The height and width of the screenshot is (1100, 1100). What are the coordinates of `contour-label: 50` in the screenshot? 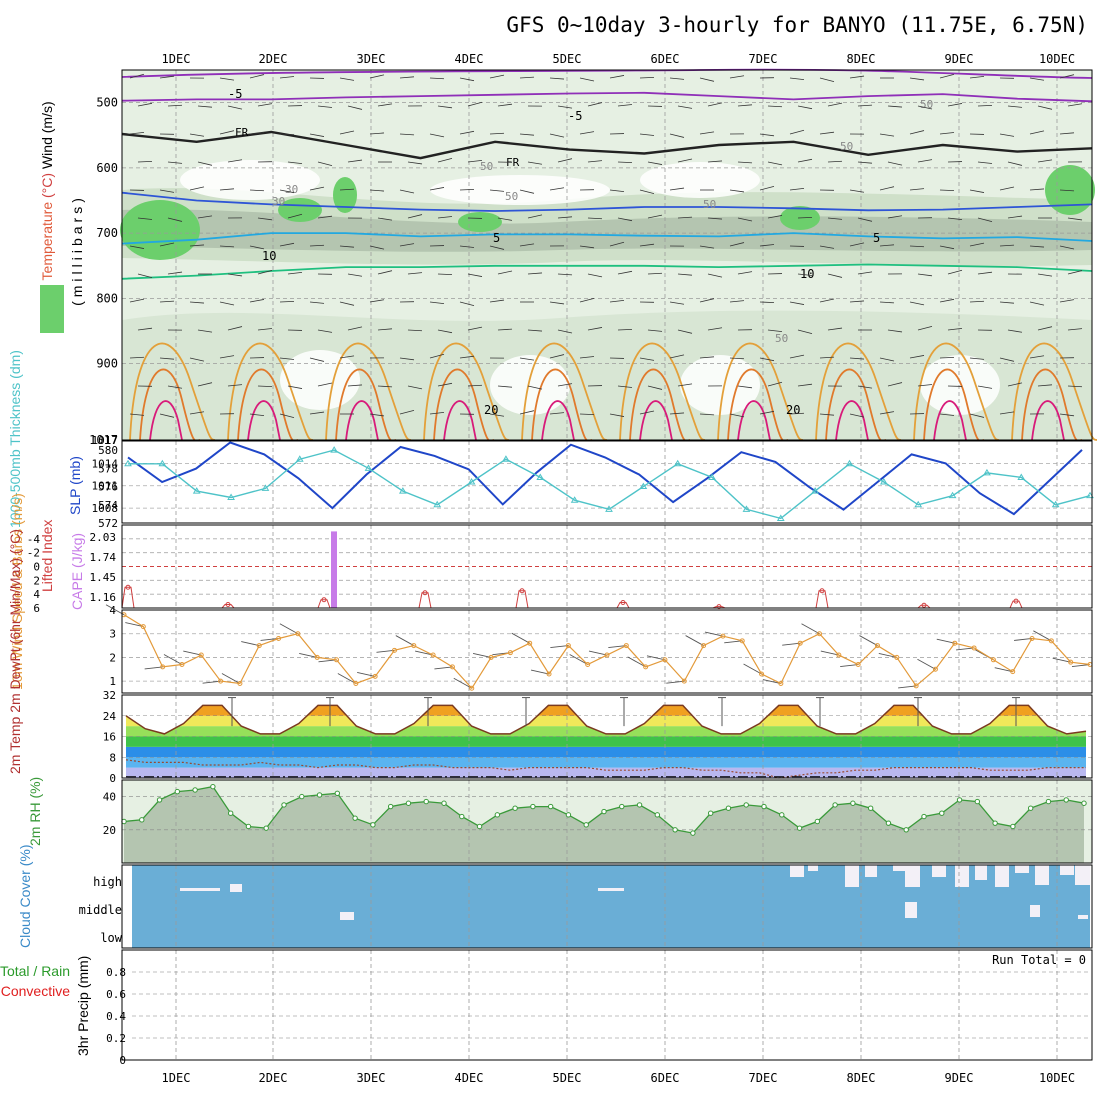 It's located at (511, 196).